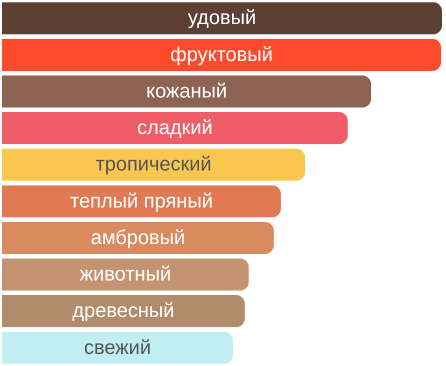 The width and height of the screenshot is (446, 366). I want to click on y-tick-label: удовый, so click(222, 18).